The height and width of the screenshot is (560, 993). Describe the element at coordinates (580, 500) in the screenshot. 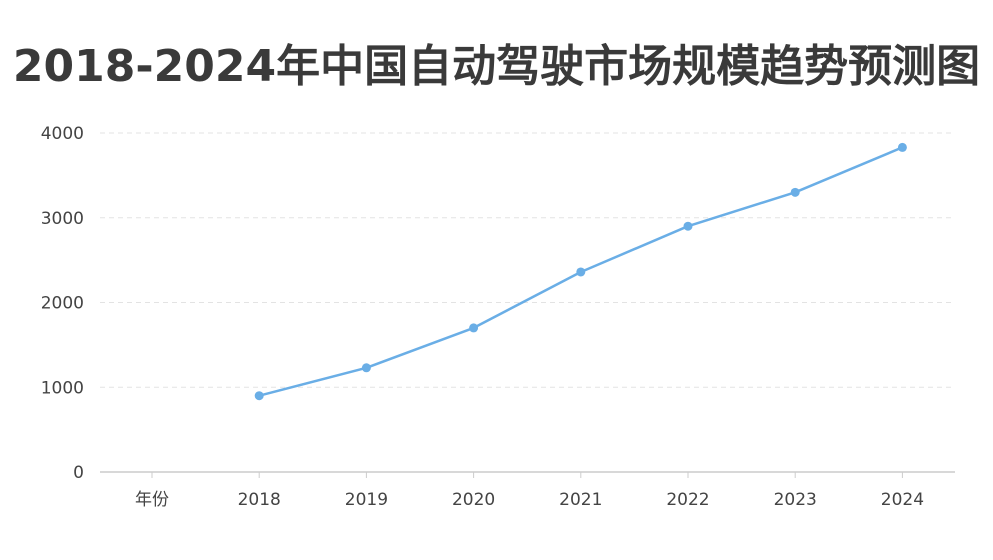

I see `x-tick-label: 2021` at that location.